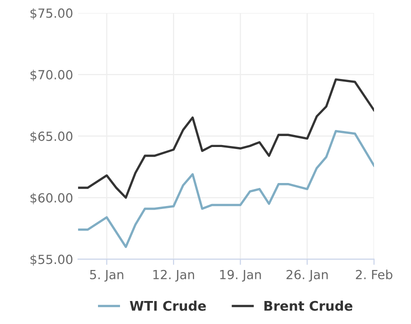  I want to click on x-tick-label: 5. Jan, so click(107, 276).